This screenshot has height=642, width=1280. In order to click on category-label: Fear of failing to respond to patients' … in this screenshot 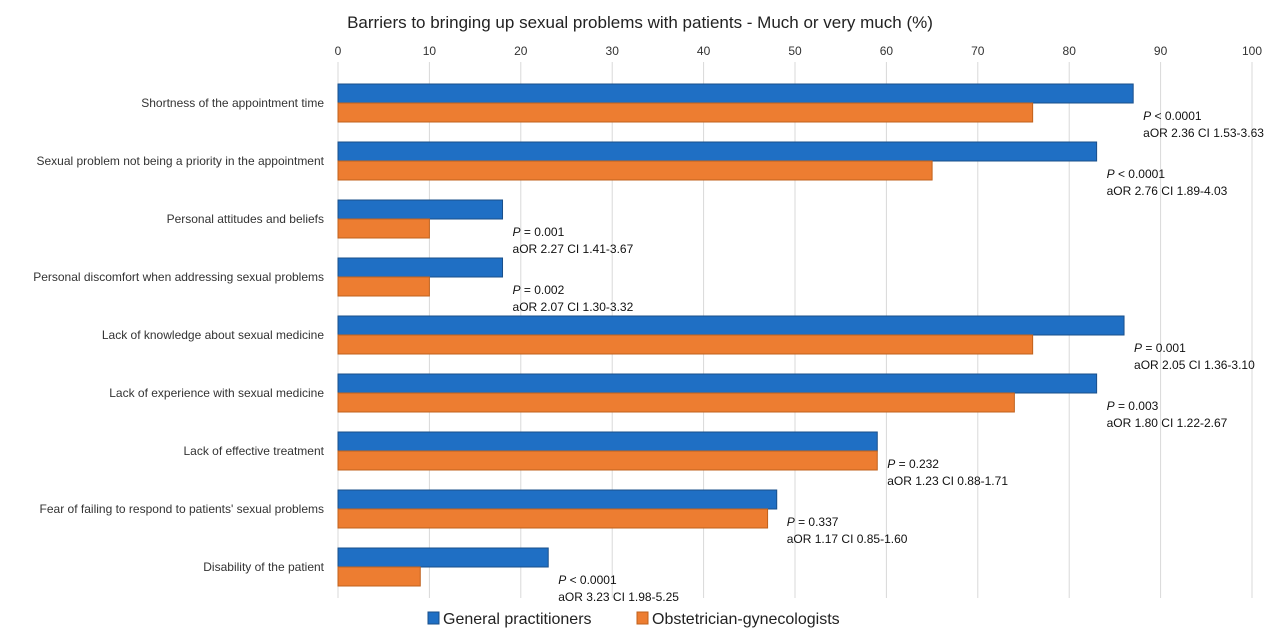, I will do `click(182, 509)`.